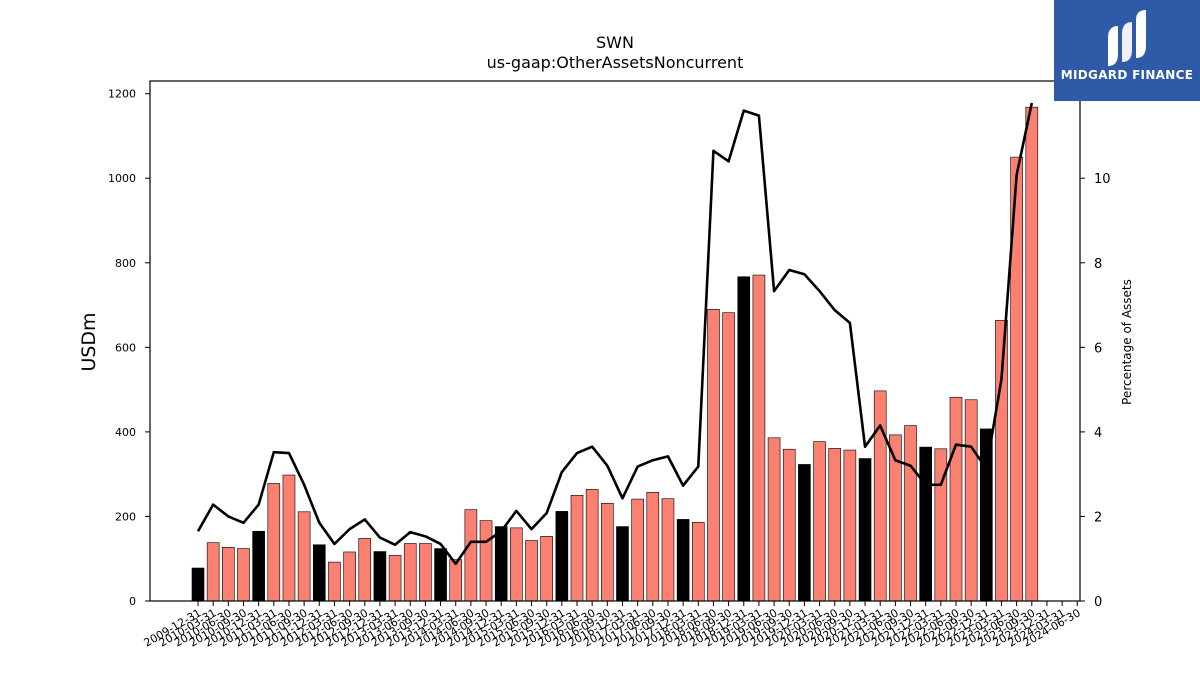  I want to click on y-axis-label: USDm, so click(89, 341).